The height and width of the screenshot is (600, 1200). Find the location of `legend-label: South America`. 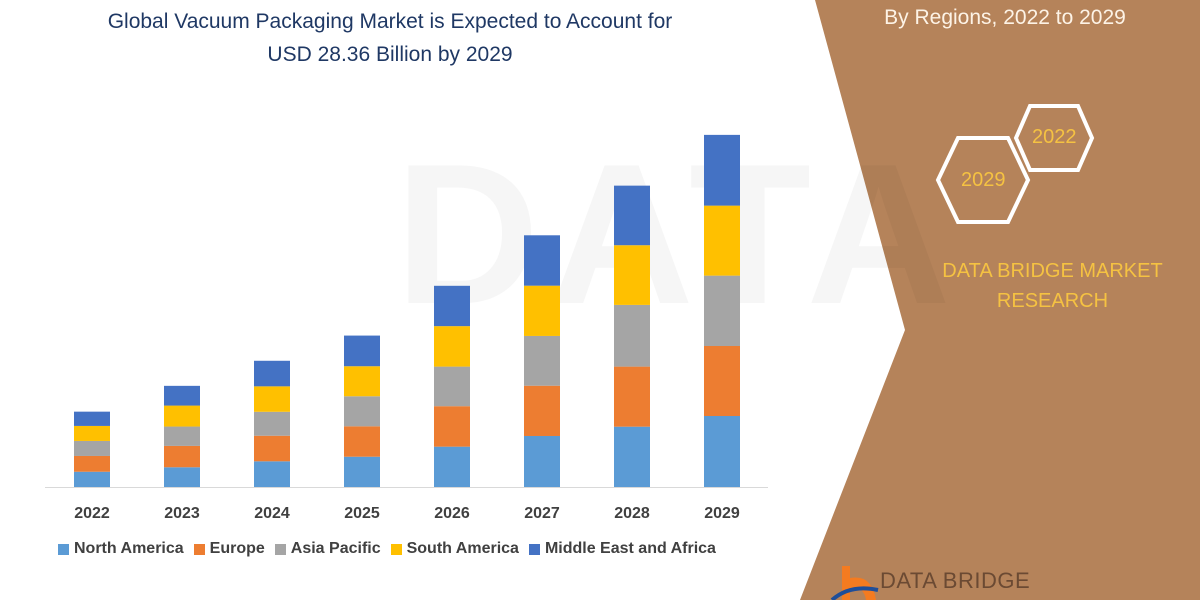

legend-label: South America is located at coordinates (462, 548).